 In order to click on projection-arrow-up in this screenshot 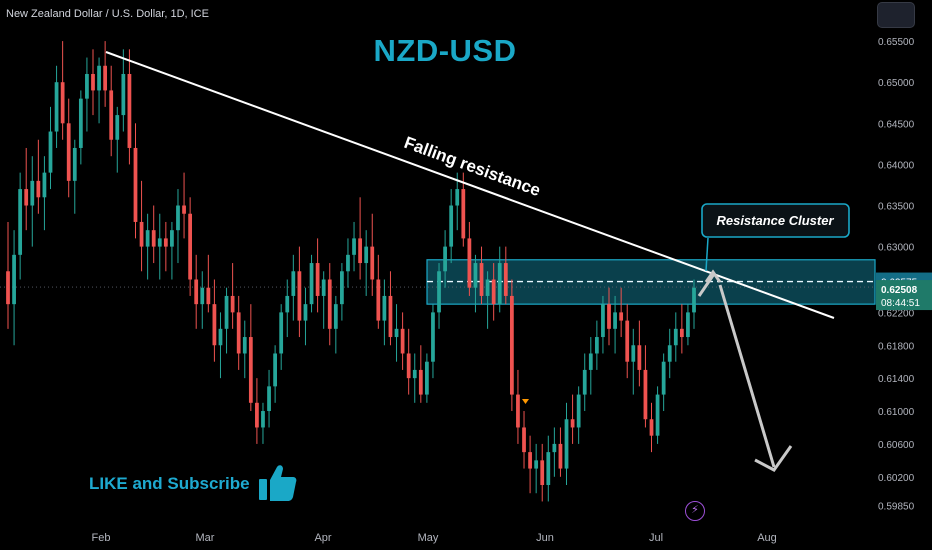, I will do `click(706, 285)`.